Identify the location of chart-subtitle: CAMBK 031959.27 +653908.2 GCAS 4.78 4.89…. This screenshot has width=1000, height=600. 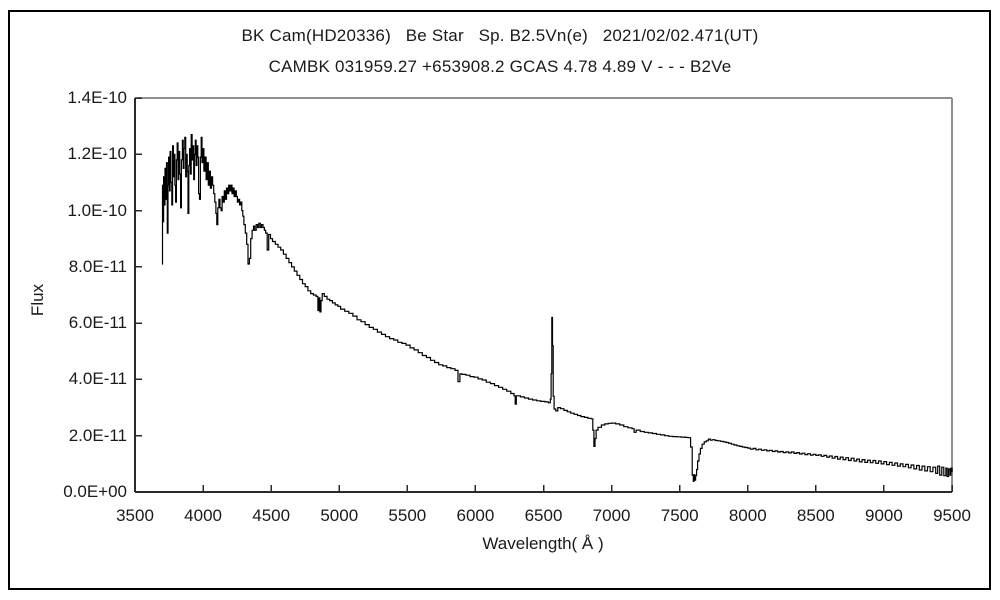
(500, 66).